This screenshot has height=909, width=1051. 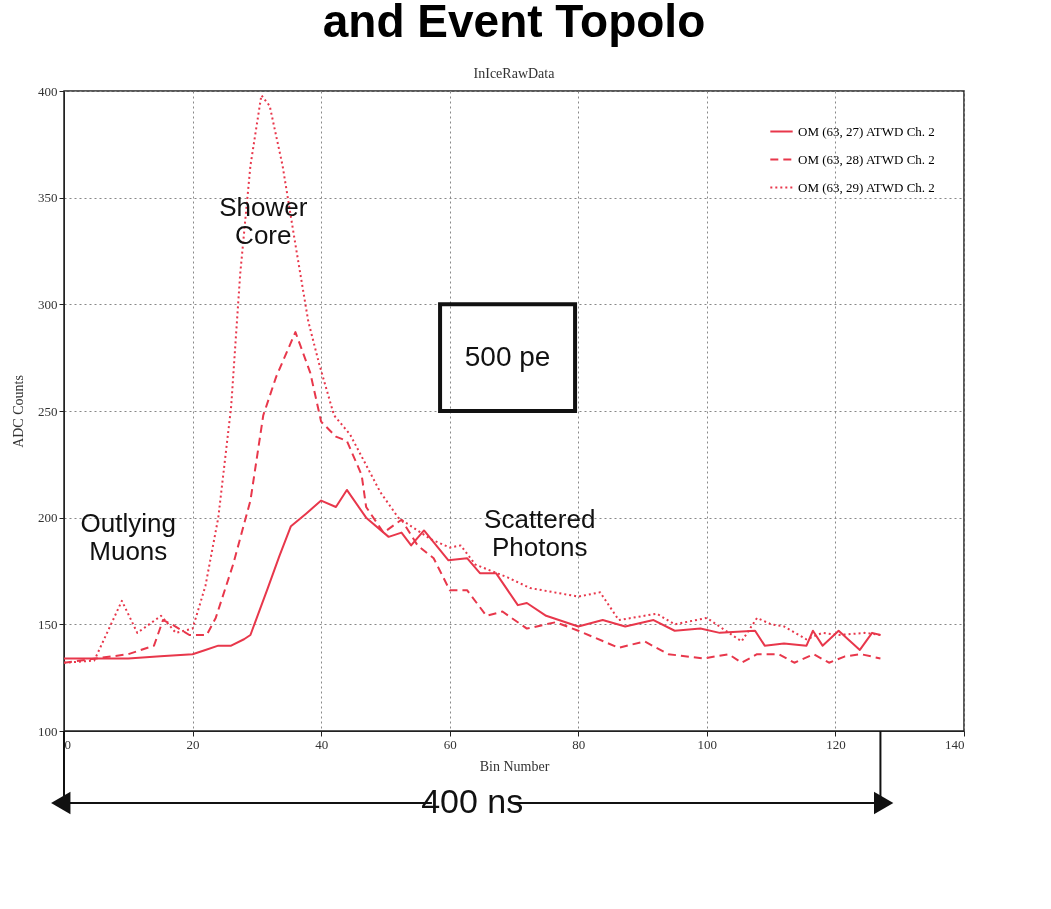 I want to click on x-tick-label: 0, so click(x=67, y=744).